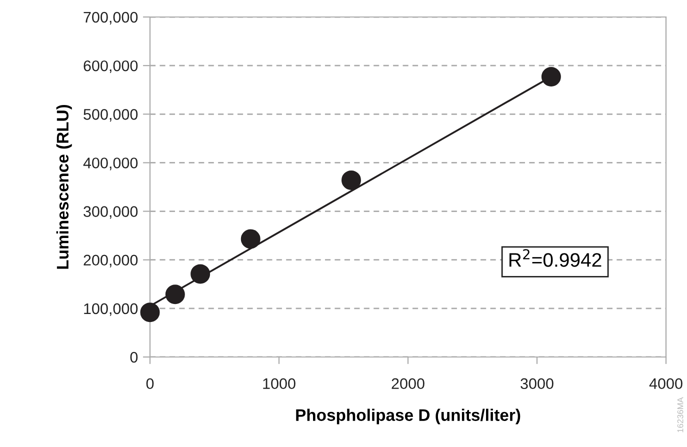 The height and width of the screenshot is (447, 687). Describe the element at coordinates (64, 186) in the screenshot. I see `y-axis-title: Luminescence (RLU)` at that location.